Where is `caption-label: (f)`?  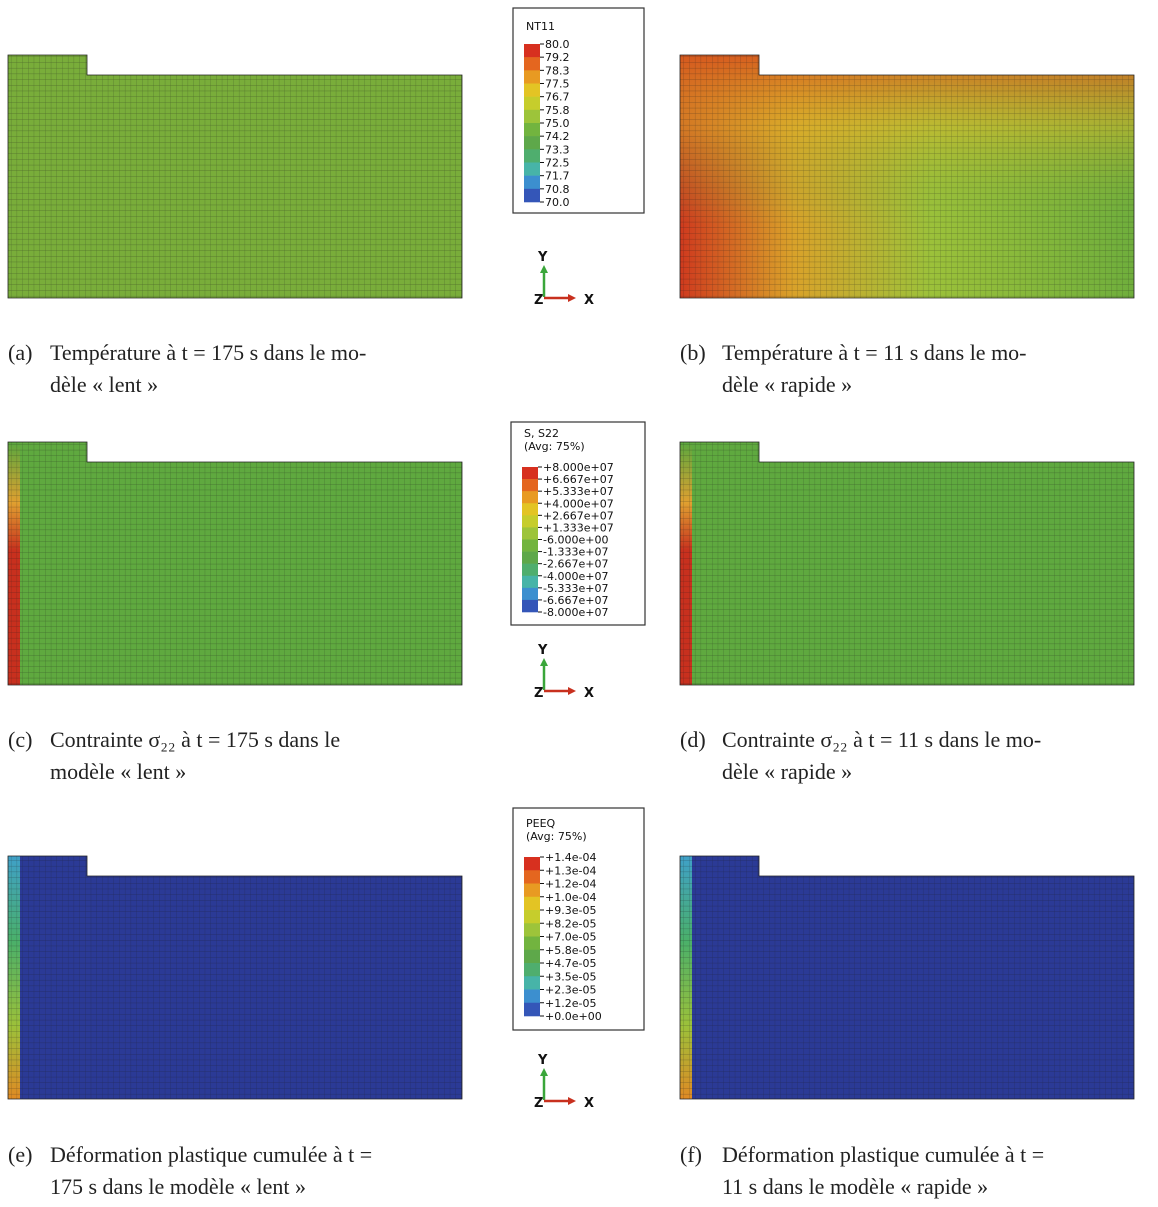
caption-label: (f) is located at coordinates (691, 1154).